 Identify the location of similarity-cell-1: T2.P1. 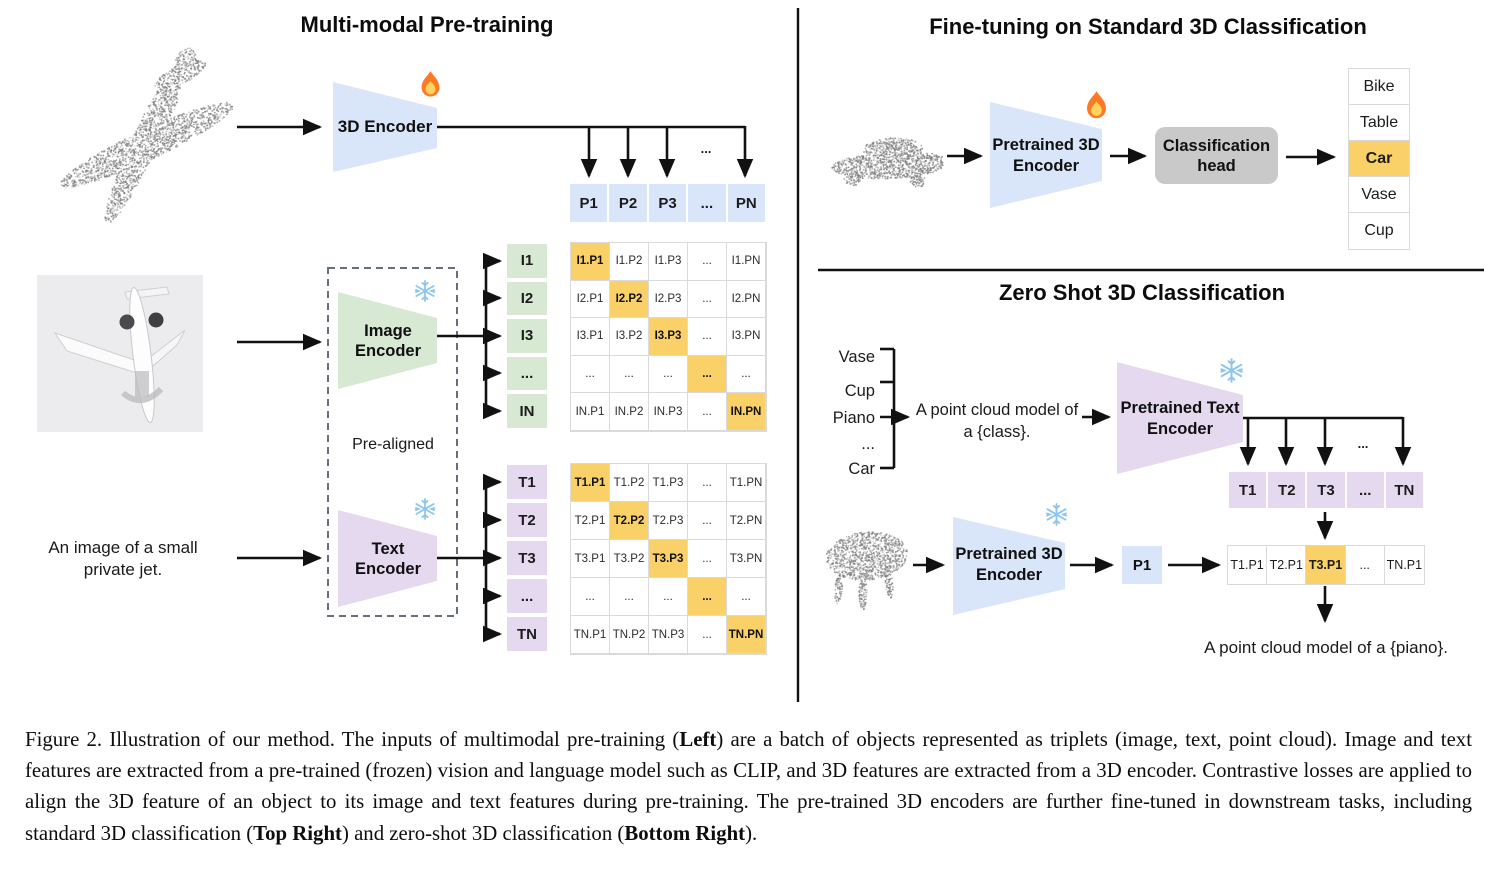
(1287, 565).